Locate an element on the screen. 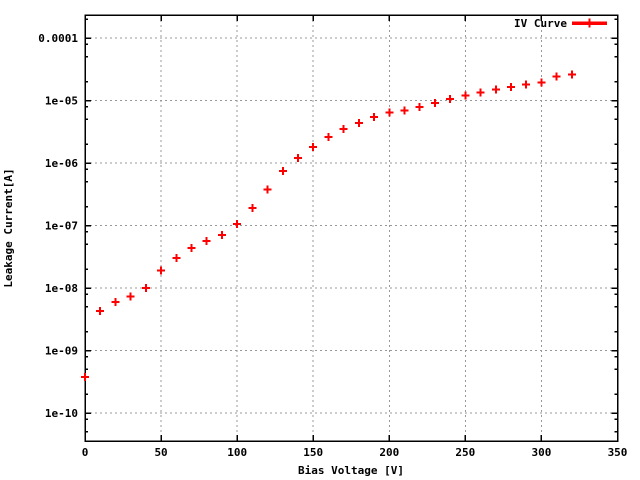  y-tick-label: 1e-10 is located at coordinates (61, 413).